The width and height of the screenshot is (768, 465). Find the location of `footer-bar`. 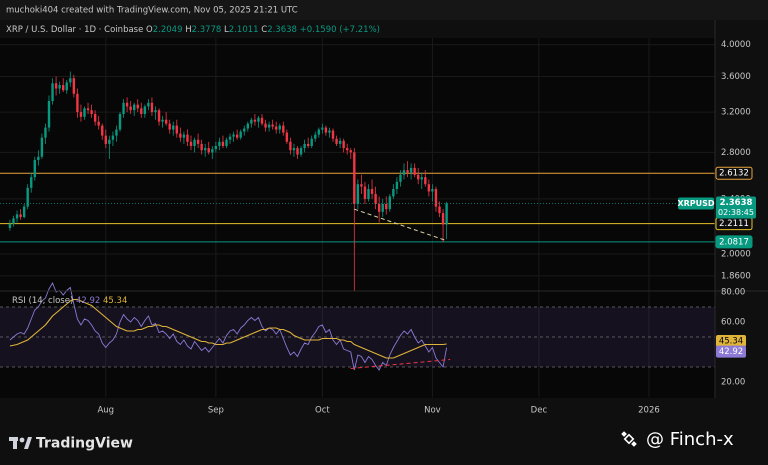

footer-bar is located at coordinates (384, 446).